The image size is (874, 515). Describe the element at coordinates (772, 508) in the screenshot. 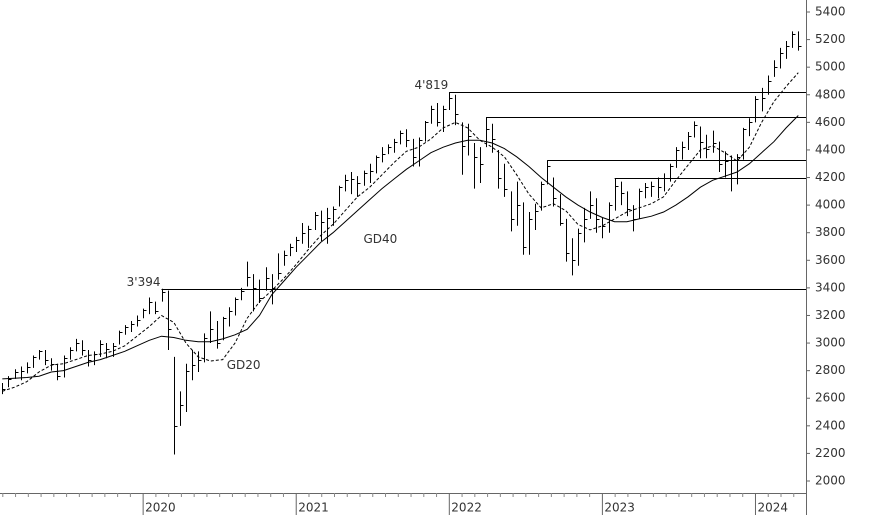

I see `x-tick-label: 2024` at that location.